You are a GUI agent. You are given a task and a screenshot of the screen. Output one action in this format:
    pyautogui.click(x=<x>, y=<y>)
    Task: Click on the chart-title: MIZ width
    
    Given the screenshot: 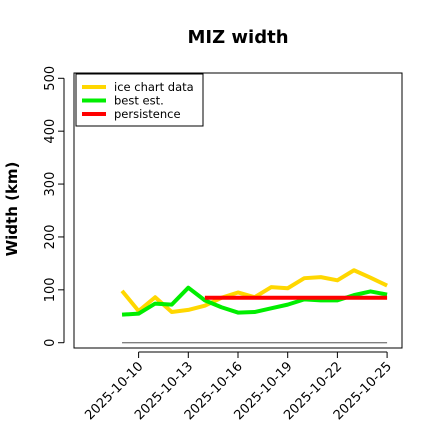 What is the action you would take?
    pyautogui.click(x=237, y=37)
    